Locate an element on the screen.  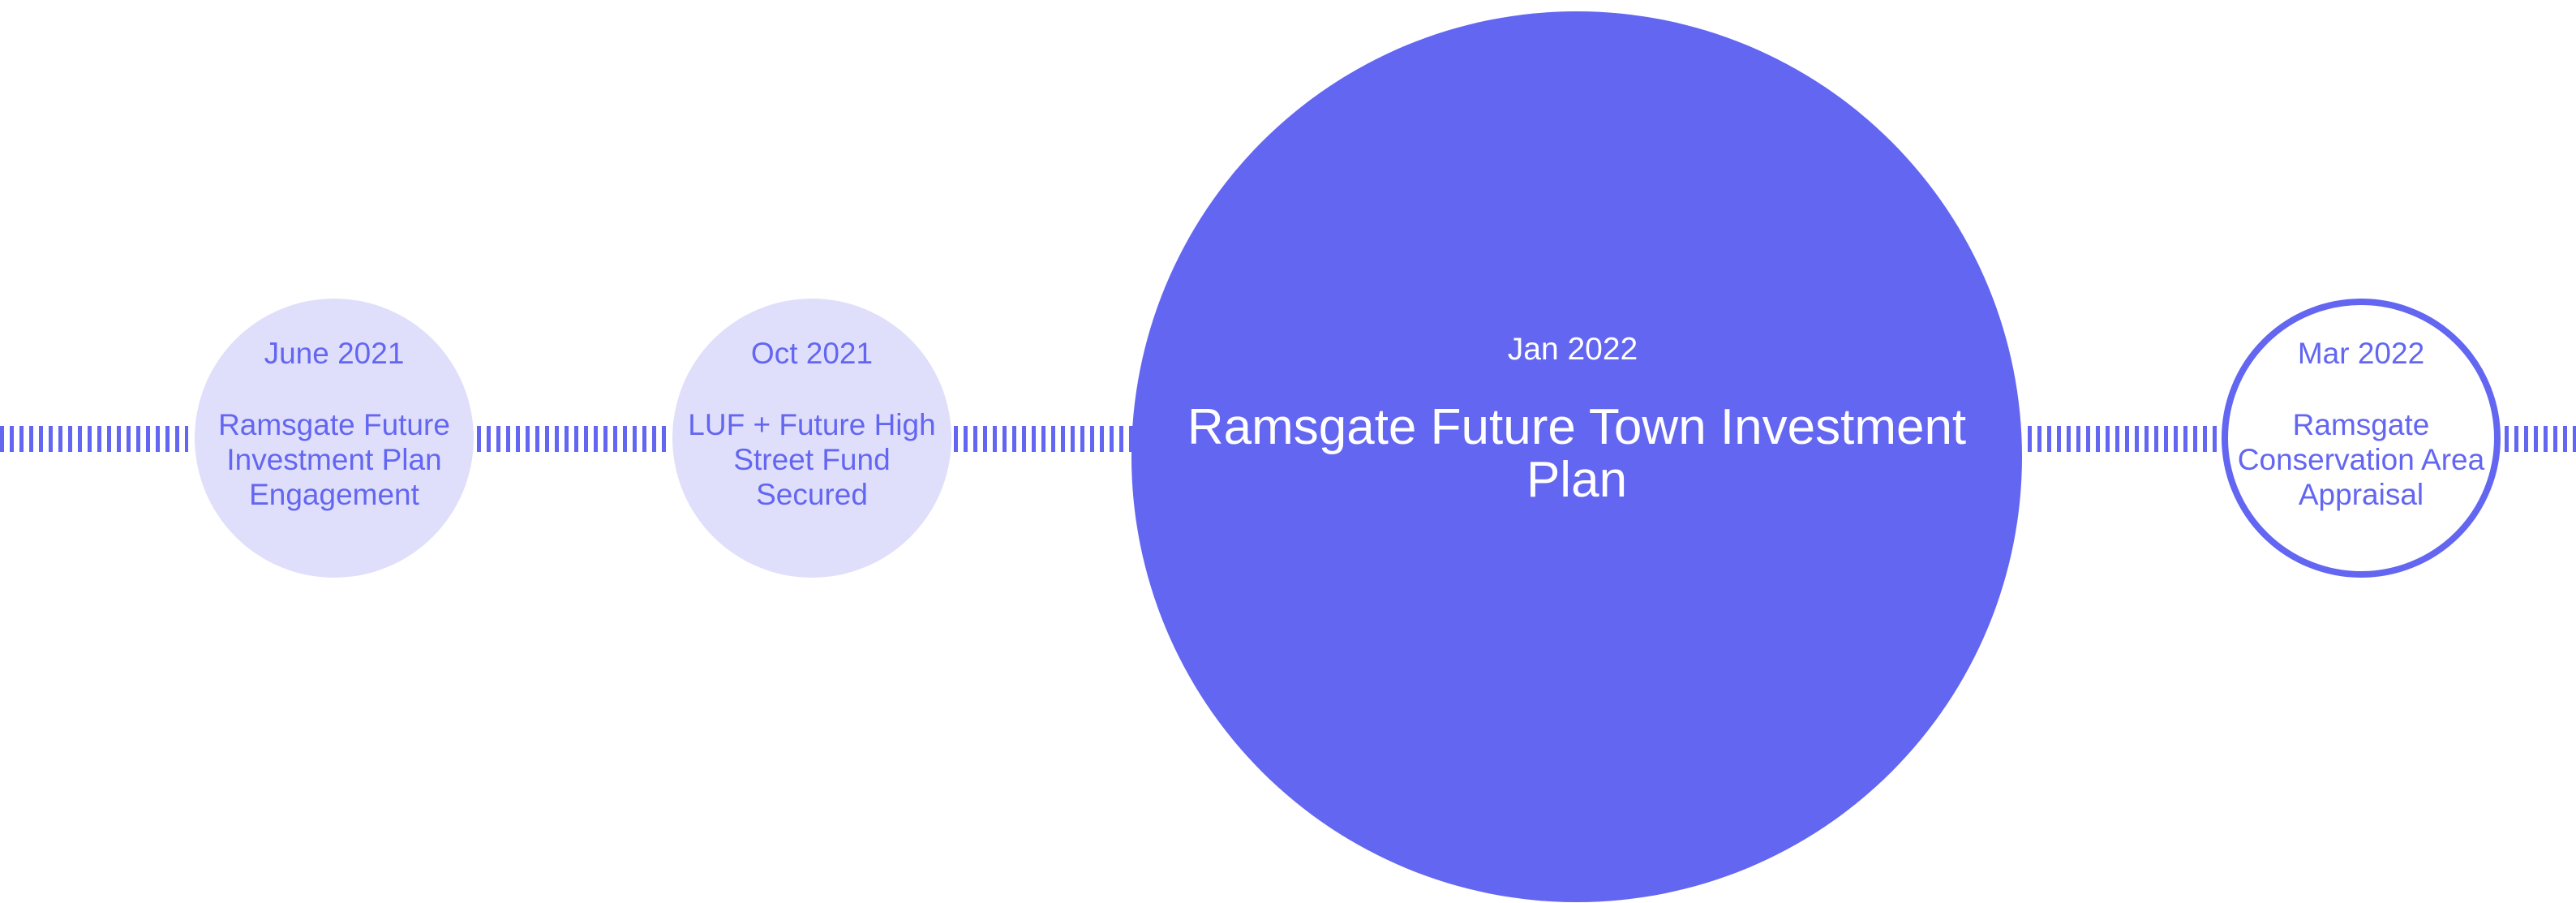
event-date: Mar 2022 is located at coordinates (2361, 353).